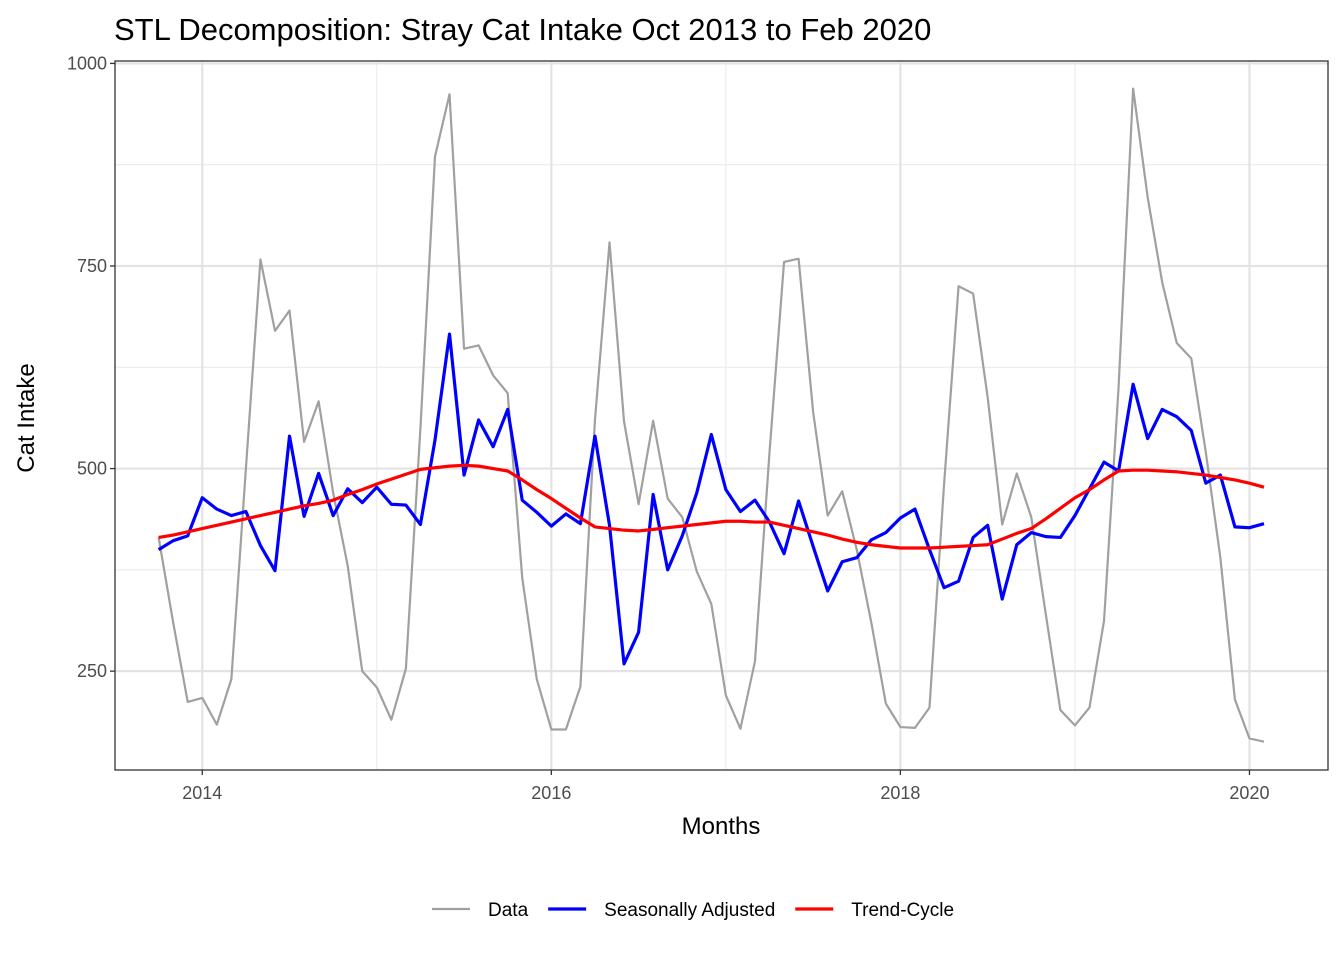  I want to click on x-tick-label: 2014, so click(202, 793).